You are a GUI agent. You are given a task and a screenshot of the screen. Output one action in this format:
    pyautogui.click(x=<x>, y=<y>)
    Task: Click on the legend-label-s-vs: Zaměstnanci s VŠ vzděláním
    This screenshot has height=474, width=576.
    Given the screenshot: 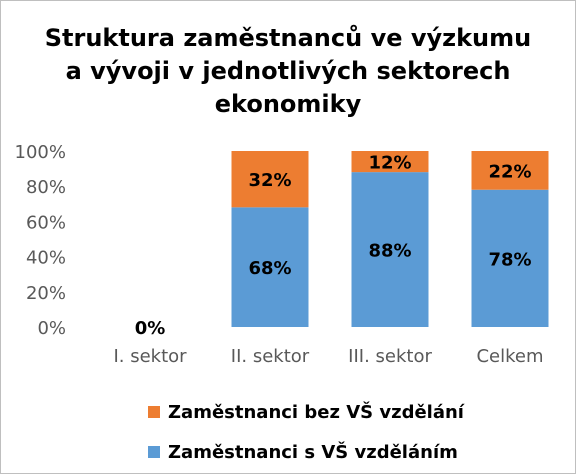 What is the action you would take?
    pyautogui.click(x=313, y=452)
    